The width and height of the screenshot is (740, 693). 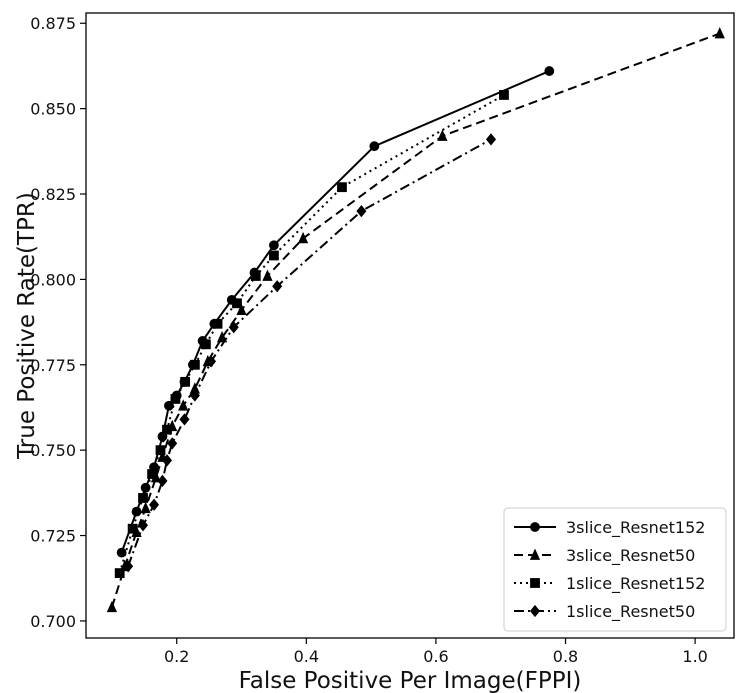 I want to click on legend-entry: 1slice_Resnet152, so click(x=609, y=584).